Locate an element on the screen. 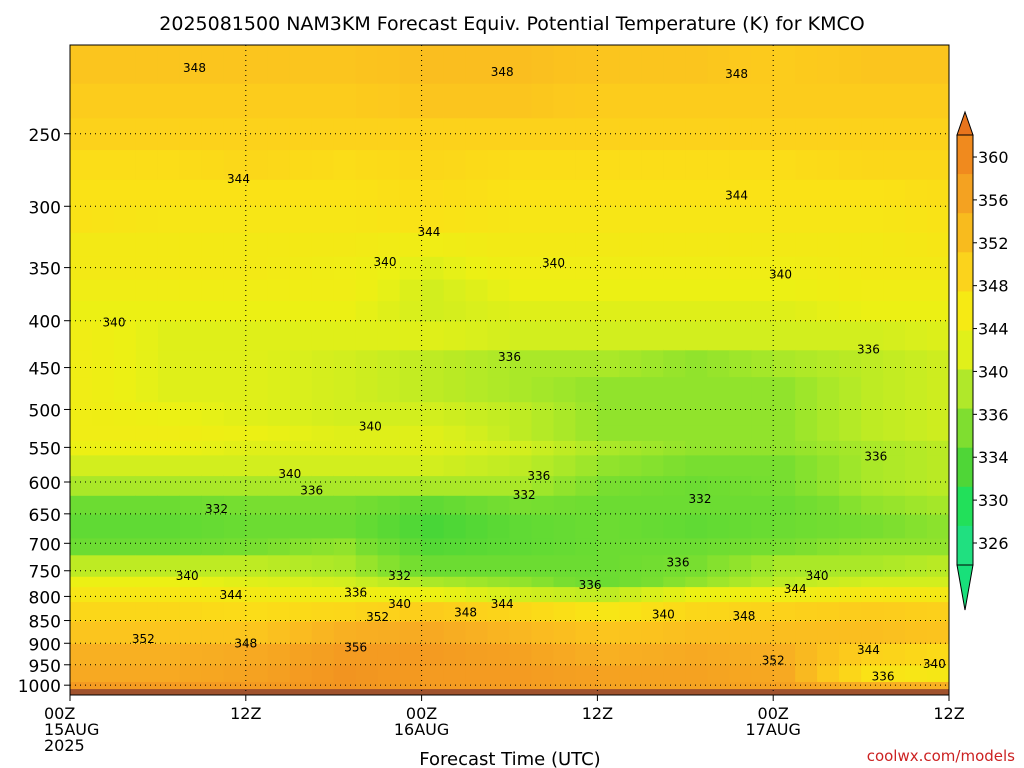 The width and height of the screenshot is (1024, 768). colorbar-label: 352 is located at coordinates (993, 243).